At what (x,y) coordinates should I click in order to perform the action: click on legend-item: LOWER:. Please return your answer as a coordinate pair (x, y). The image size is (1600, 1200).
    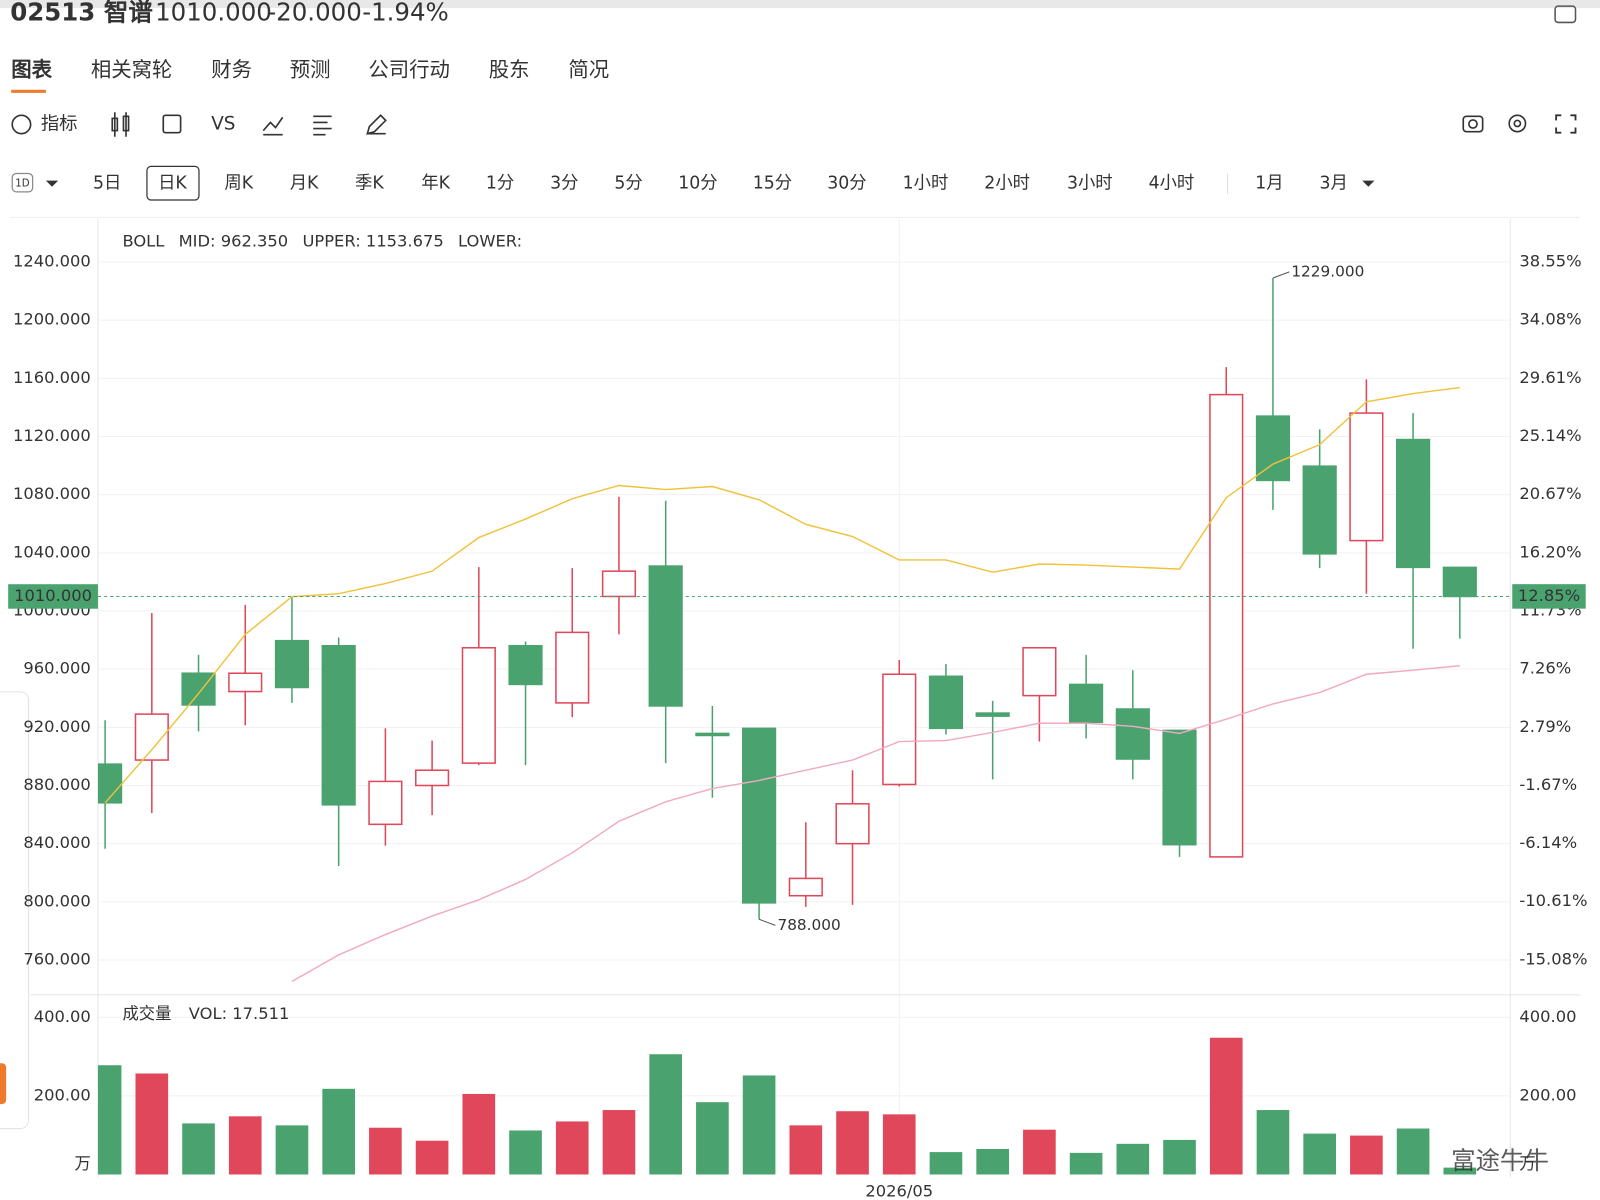
    Looking at the image, I should click on (490, 240).